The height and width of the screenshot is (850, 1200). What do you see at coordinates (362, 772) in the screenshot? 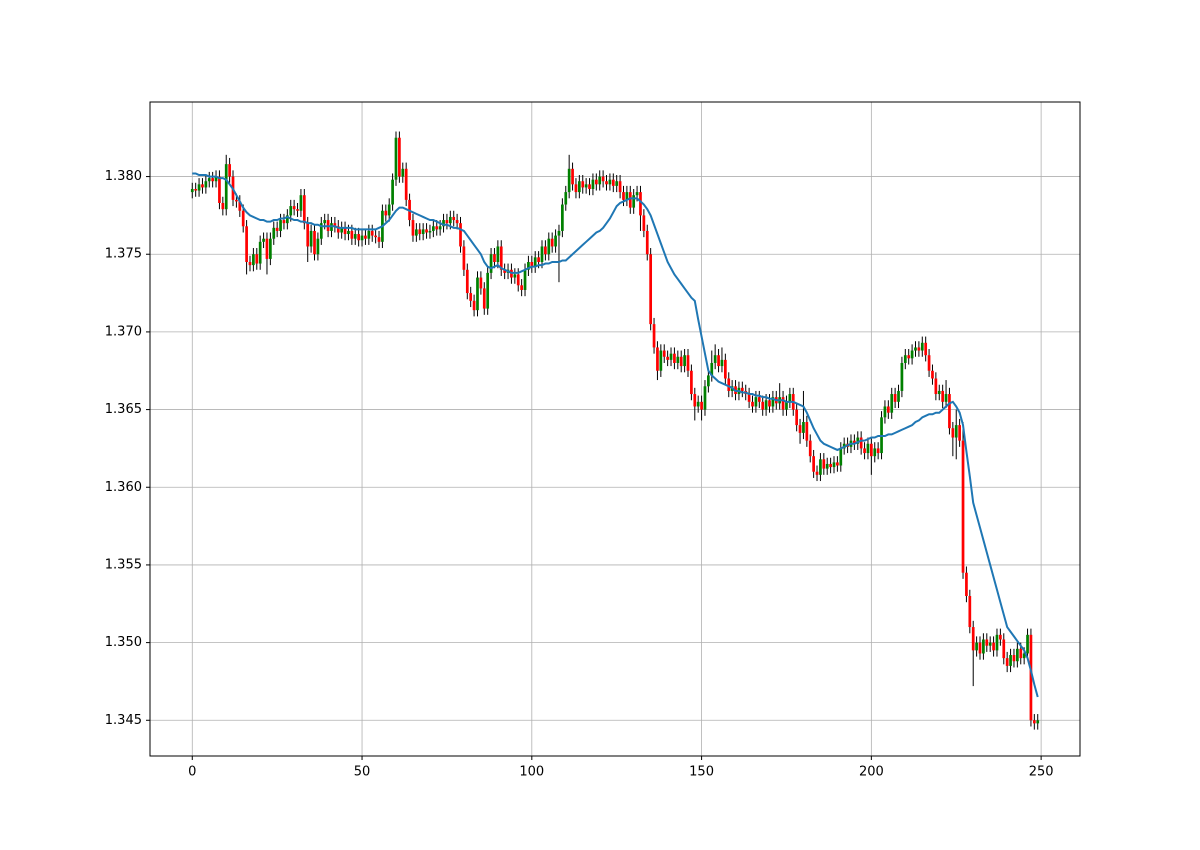
I see `x-tick-label: 50` at bounding box center [362, 772].